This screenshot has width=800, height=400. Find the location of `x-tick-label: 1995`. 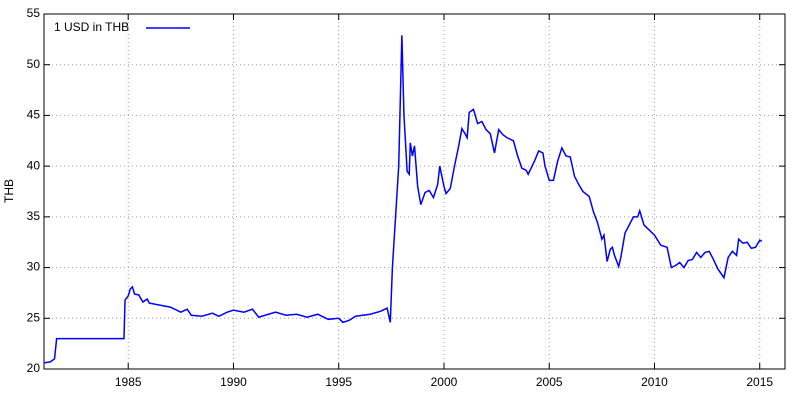

x-tick-label: 1995 is located at coordinates (338, 382).